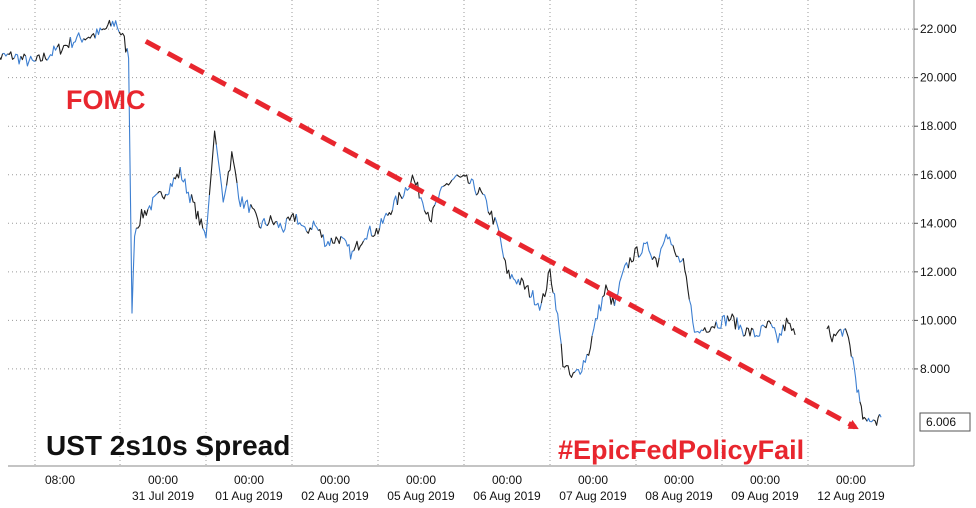  I want to click on y-tick-label: 10.000, so click(938, 320).